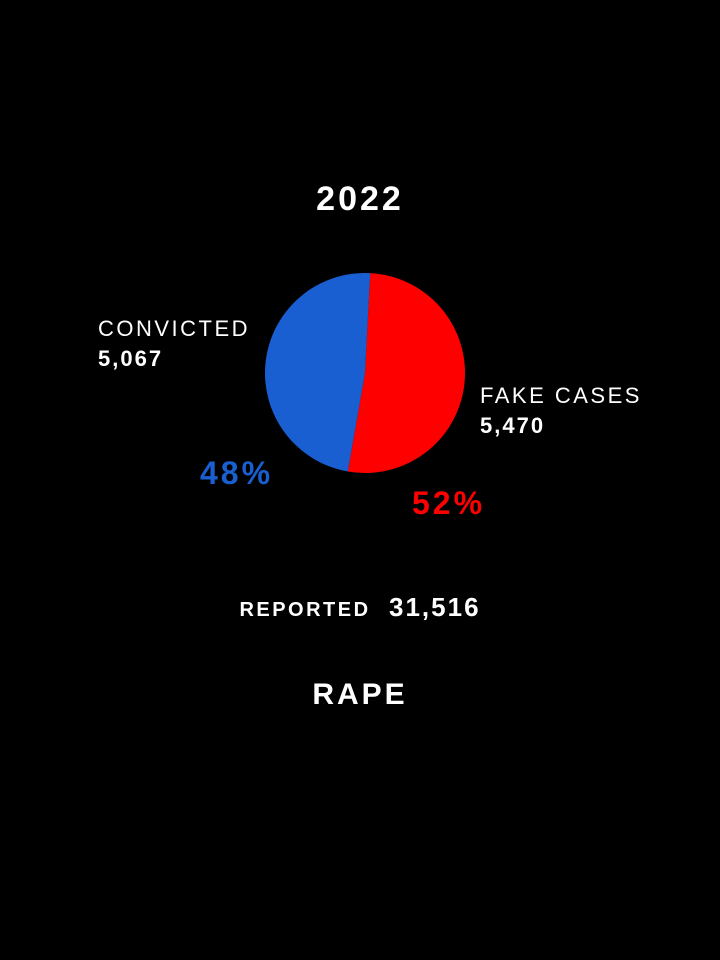 The height and width of the screenshot is (960, 720). What do you see at coordinates (406, 373) in the screenshot?
I see `pie-slice-fake-cases` at bounding box center [406, 373].